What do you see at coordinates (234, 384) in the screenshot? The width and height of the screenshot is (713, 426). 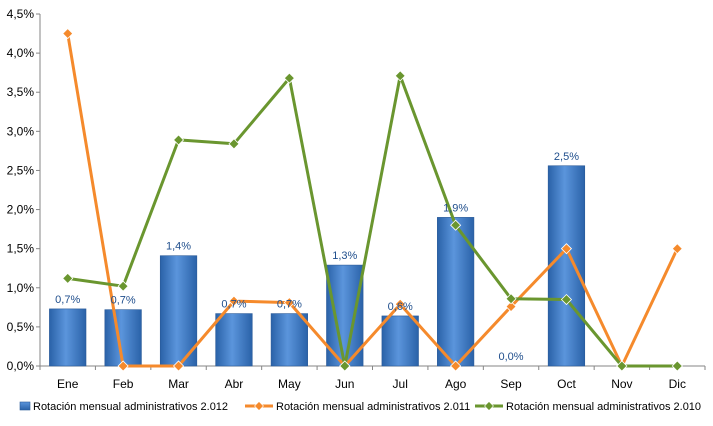 I see `x-tick-label: Abr` at bounding box center [234, 384].